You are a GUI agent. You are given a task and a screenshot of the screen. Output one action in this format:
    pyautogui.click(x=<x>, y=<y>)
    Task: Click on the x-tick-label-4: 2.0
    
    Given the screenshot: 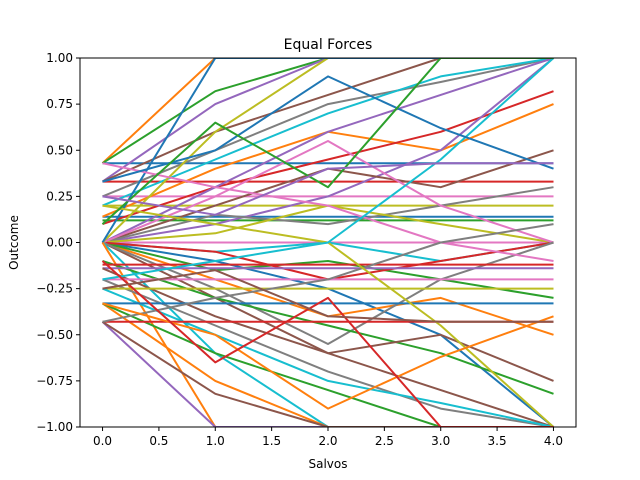 What is the action you would take?
    pyautogui.click(x=327, y=441)
    